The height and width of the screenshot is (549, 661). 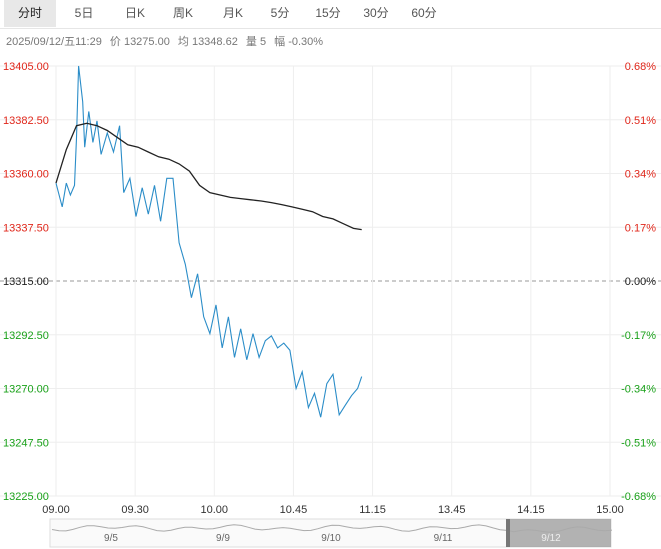 What do you see at coordinates (640, 228) in the screenshot?
I see `pct-tick-label: 0.17%` at bounding box center [640, 228].